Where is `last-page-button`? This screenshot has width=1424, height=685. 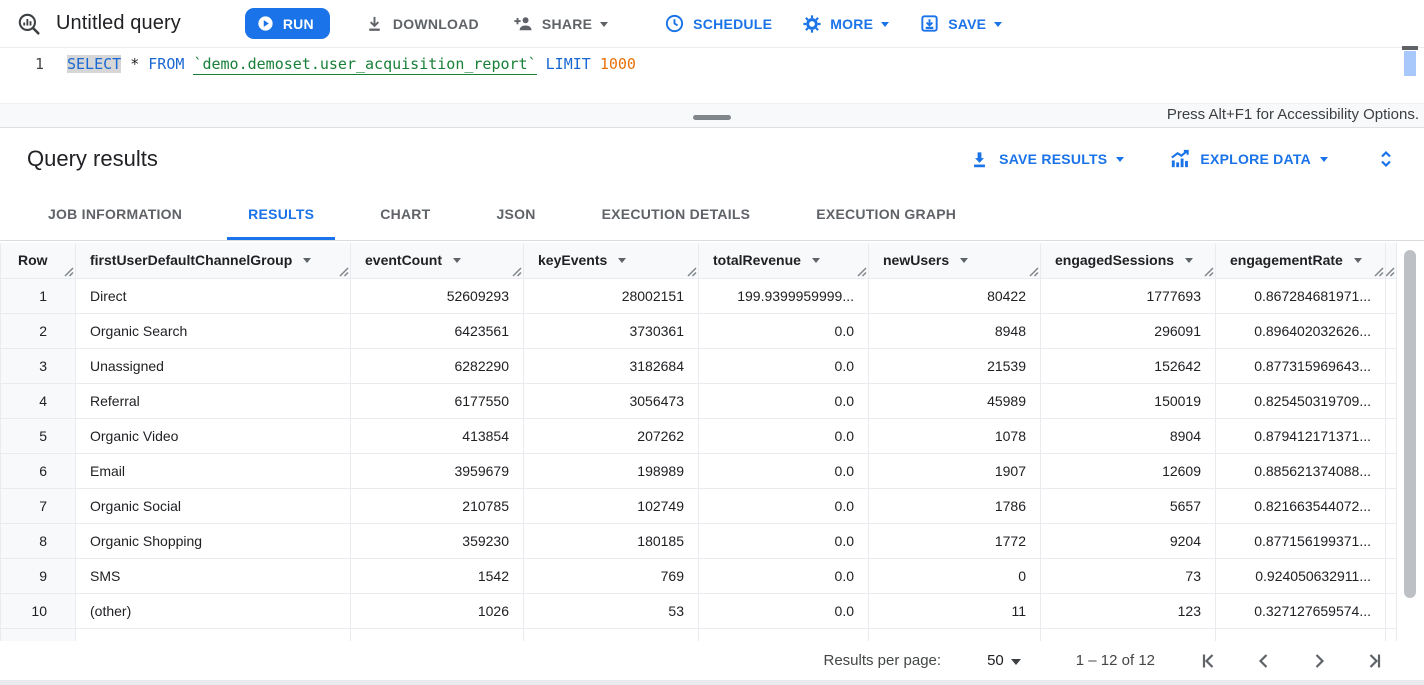
last-page-button is located at coordinates (1374, 661).